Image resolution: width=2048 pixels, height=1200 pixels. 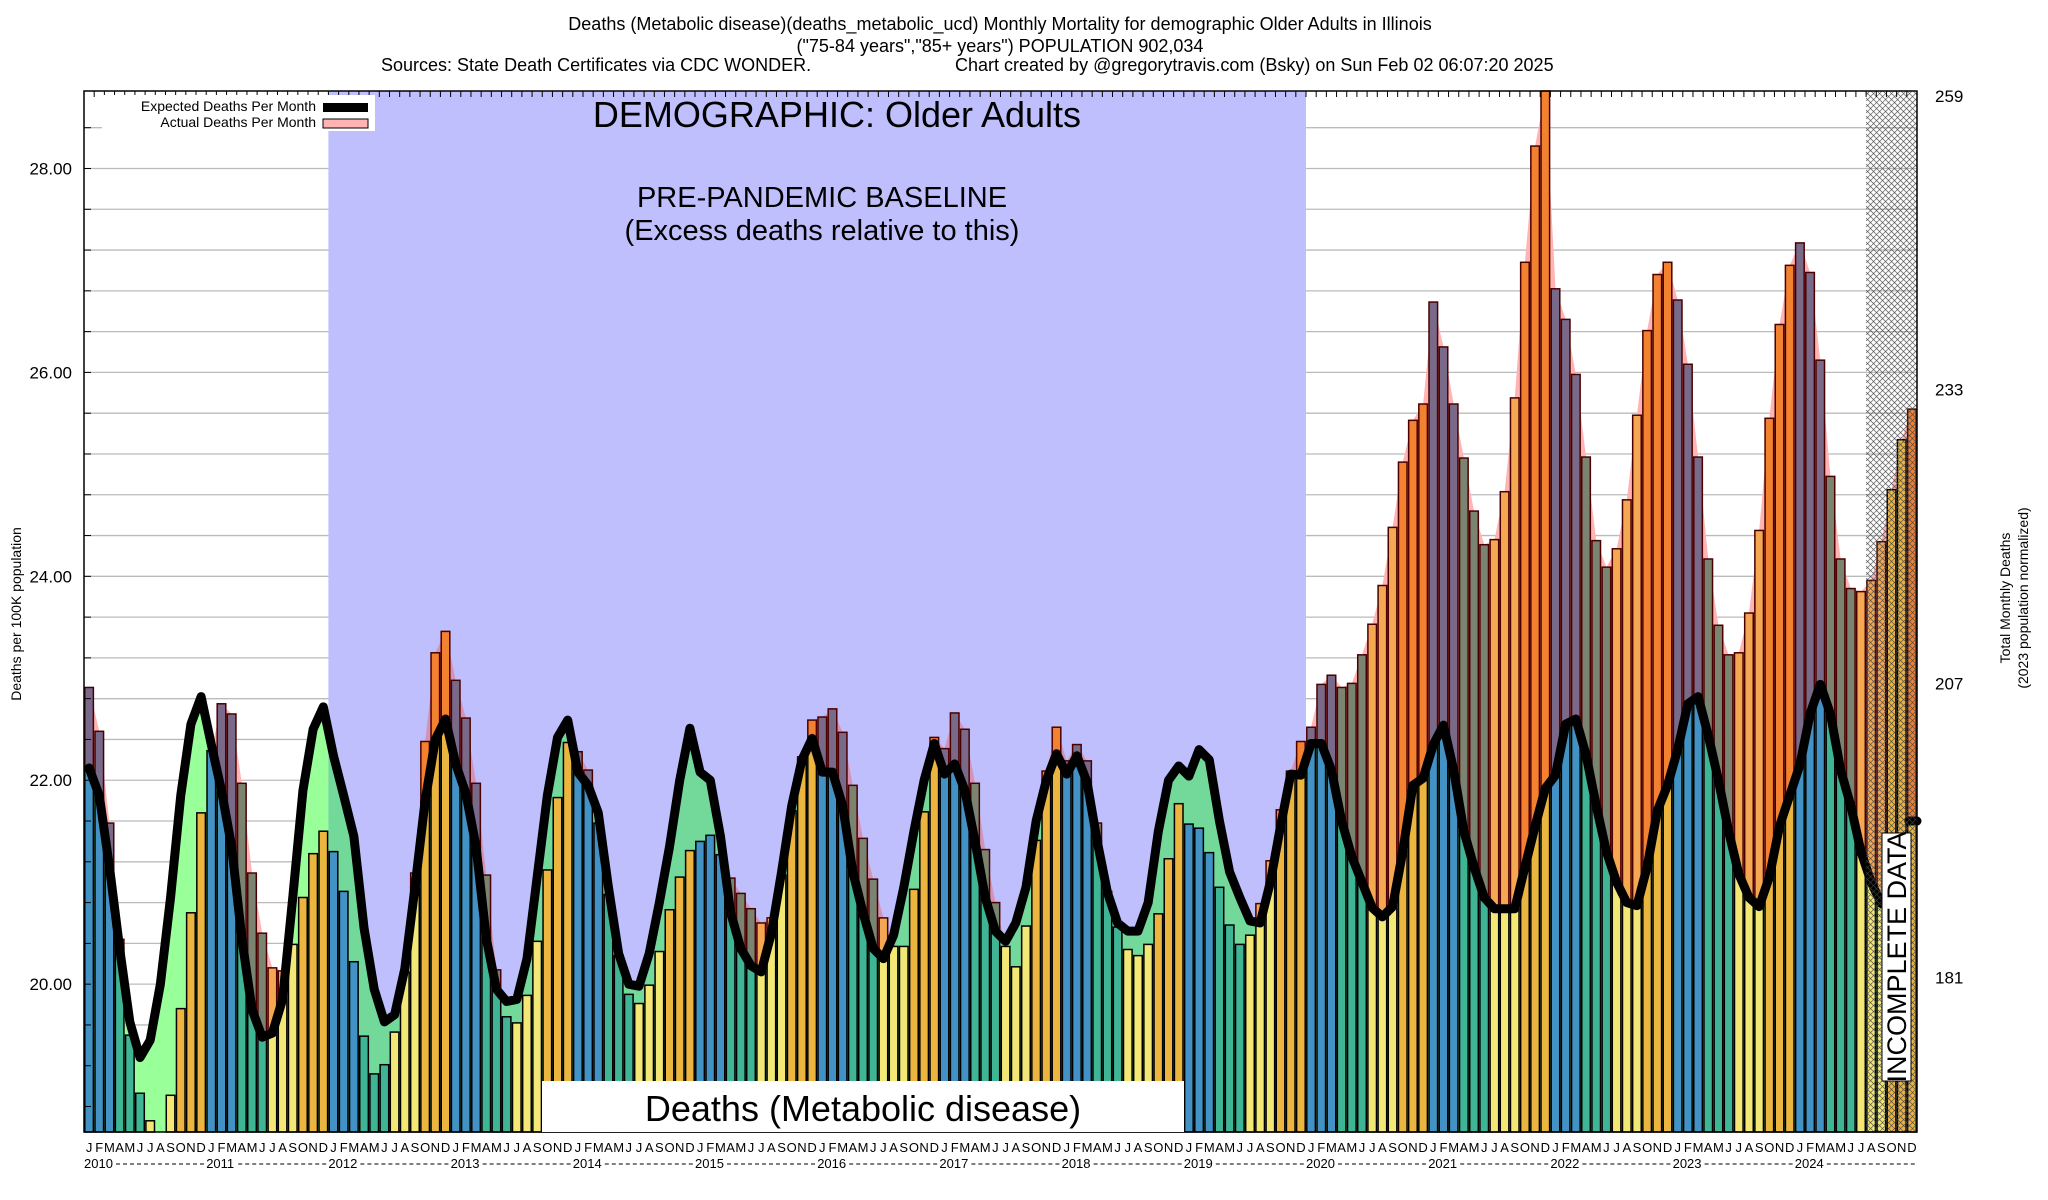 What do you see at coordinates (200, 1147) in the screenshot?
I see `month-label: D` at bounding box center [200, 1147].